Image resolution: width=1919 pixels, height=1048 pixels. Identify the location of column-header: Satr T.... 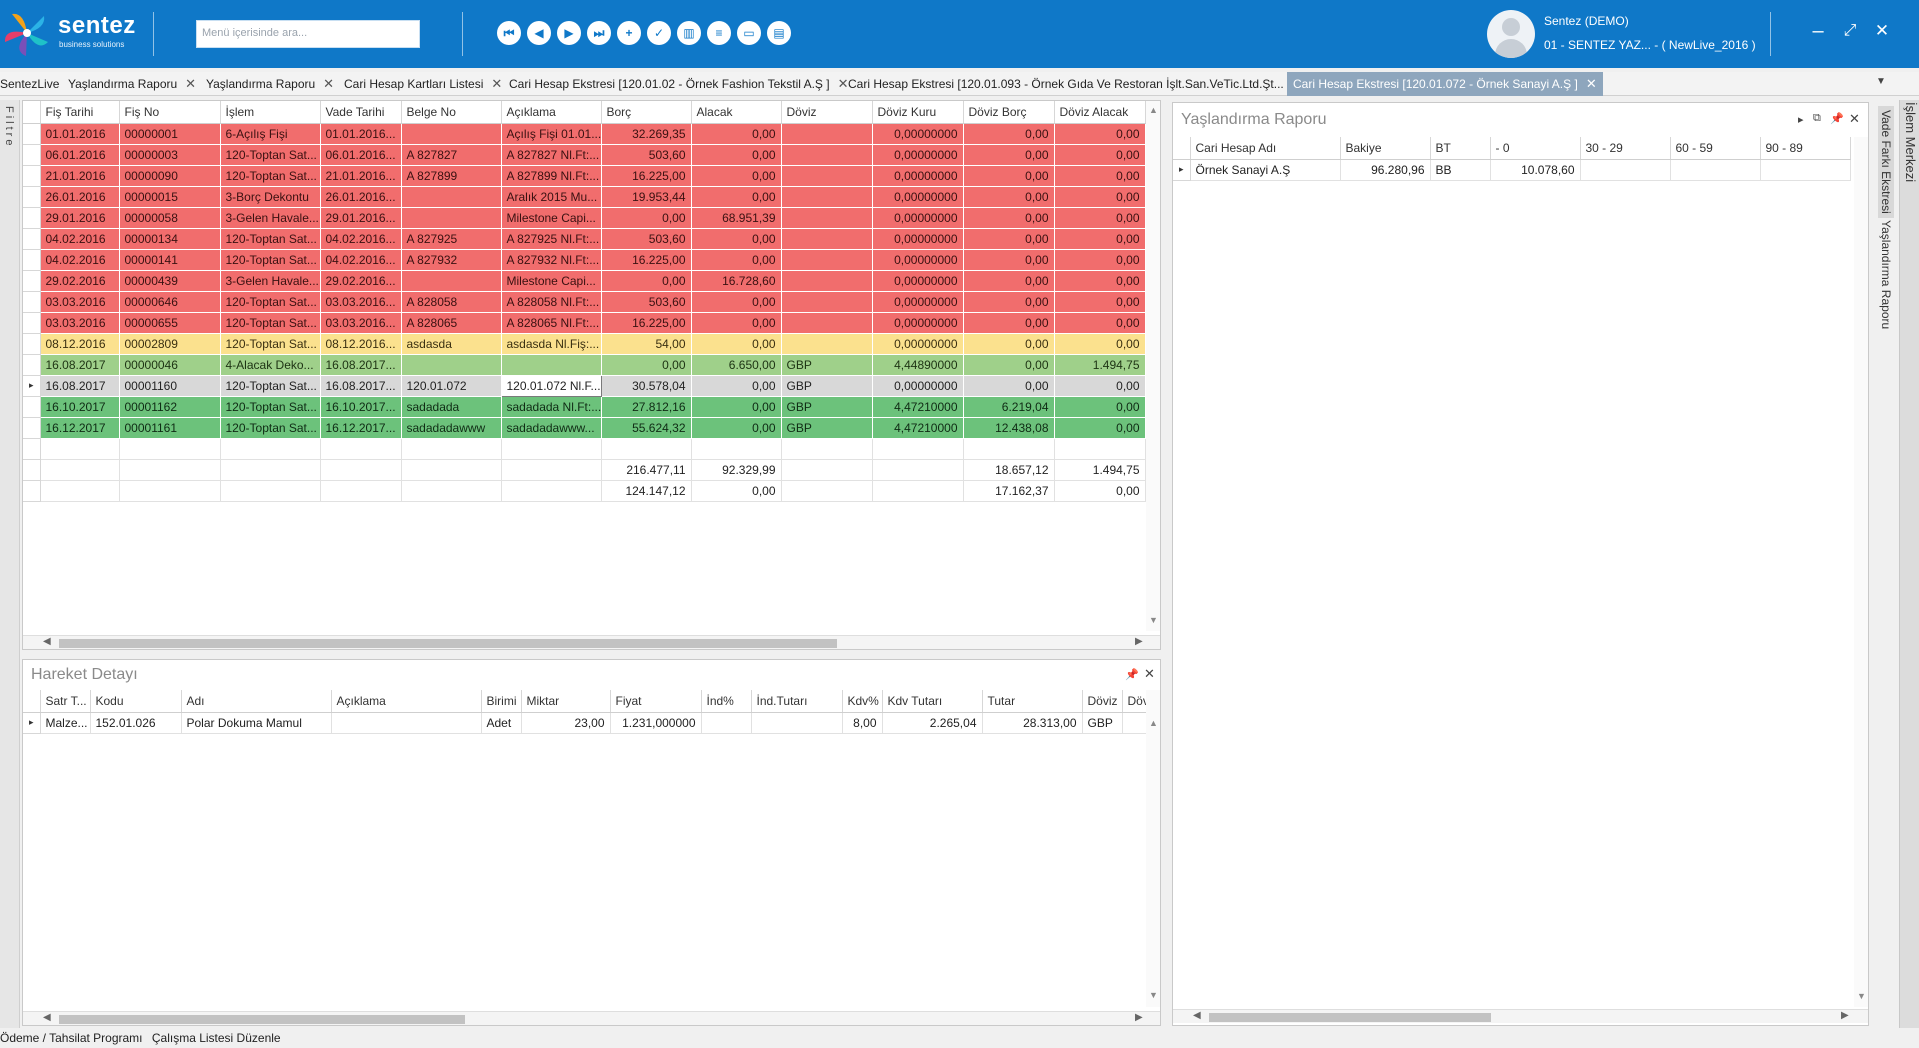
(65, 701).